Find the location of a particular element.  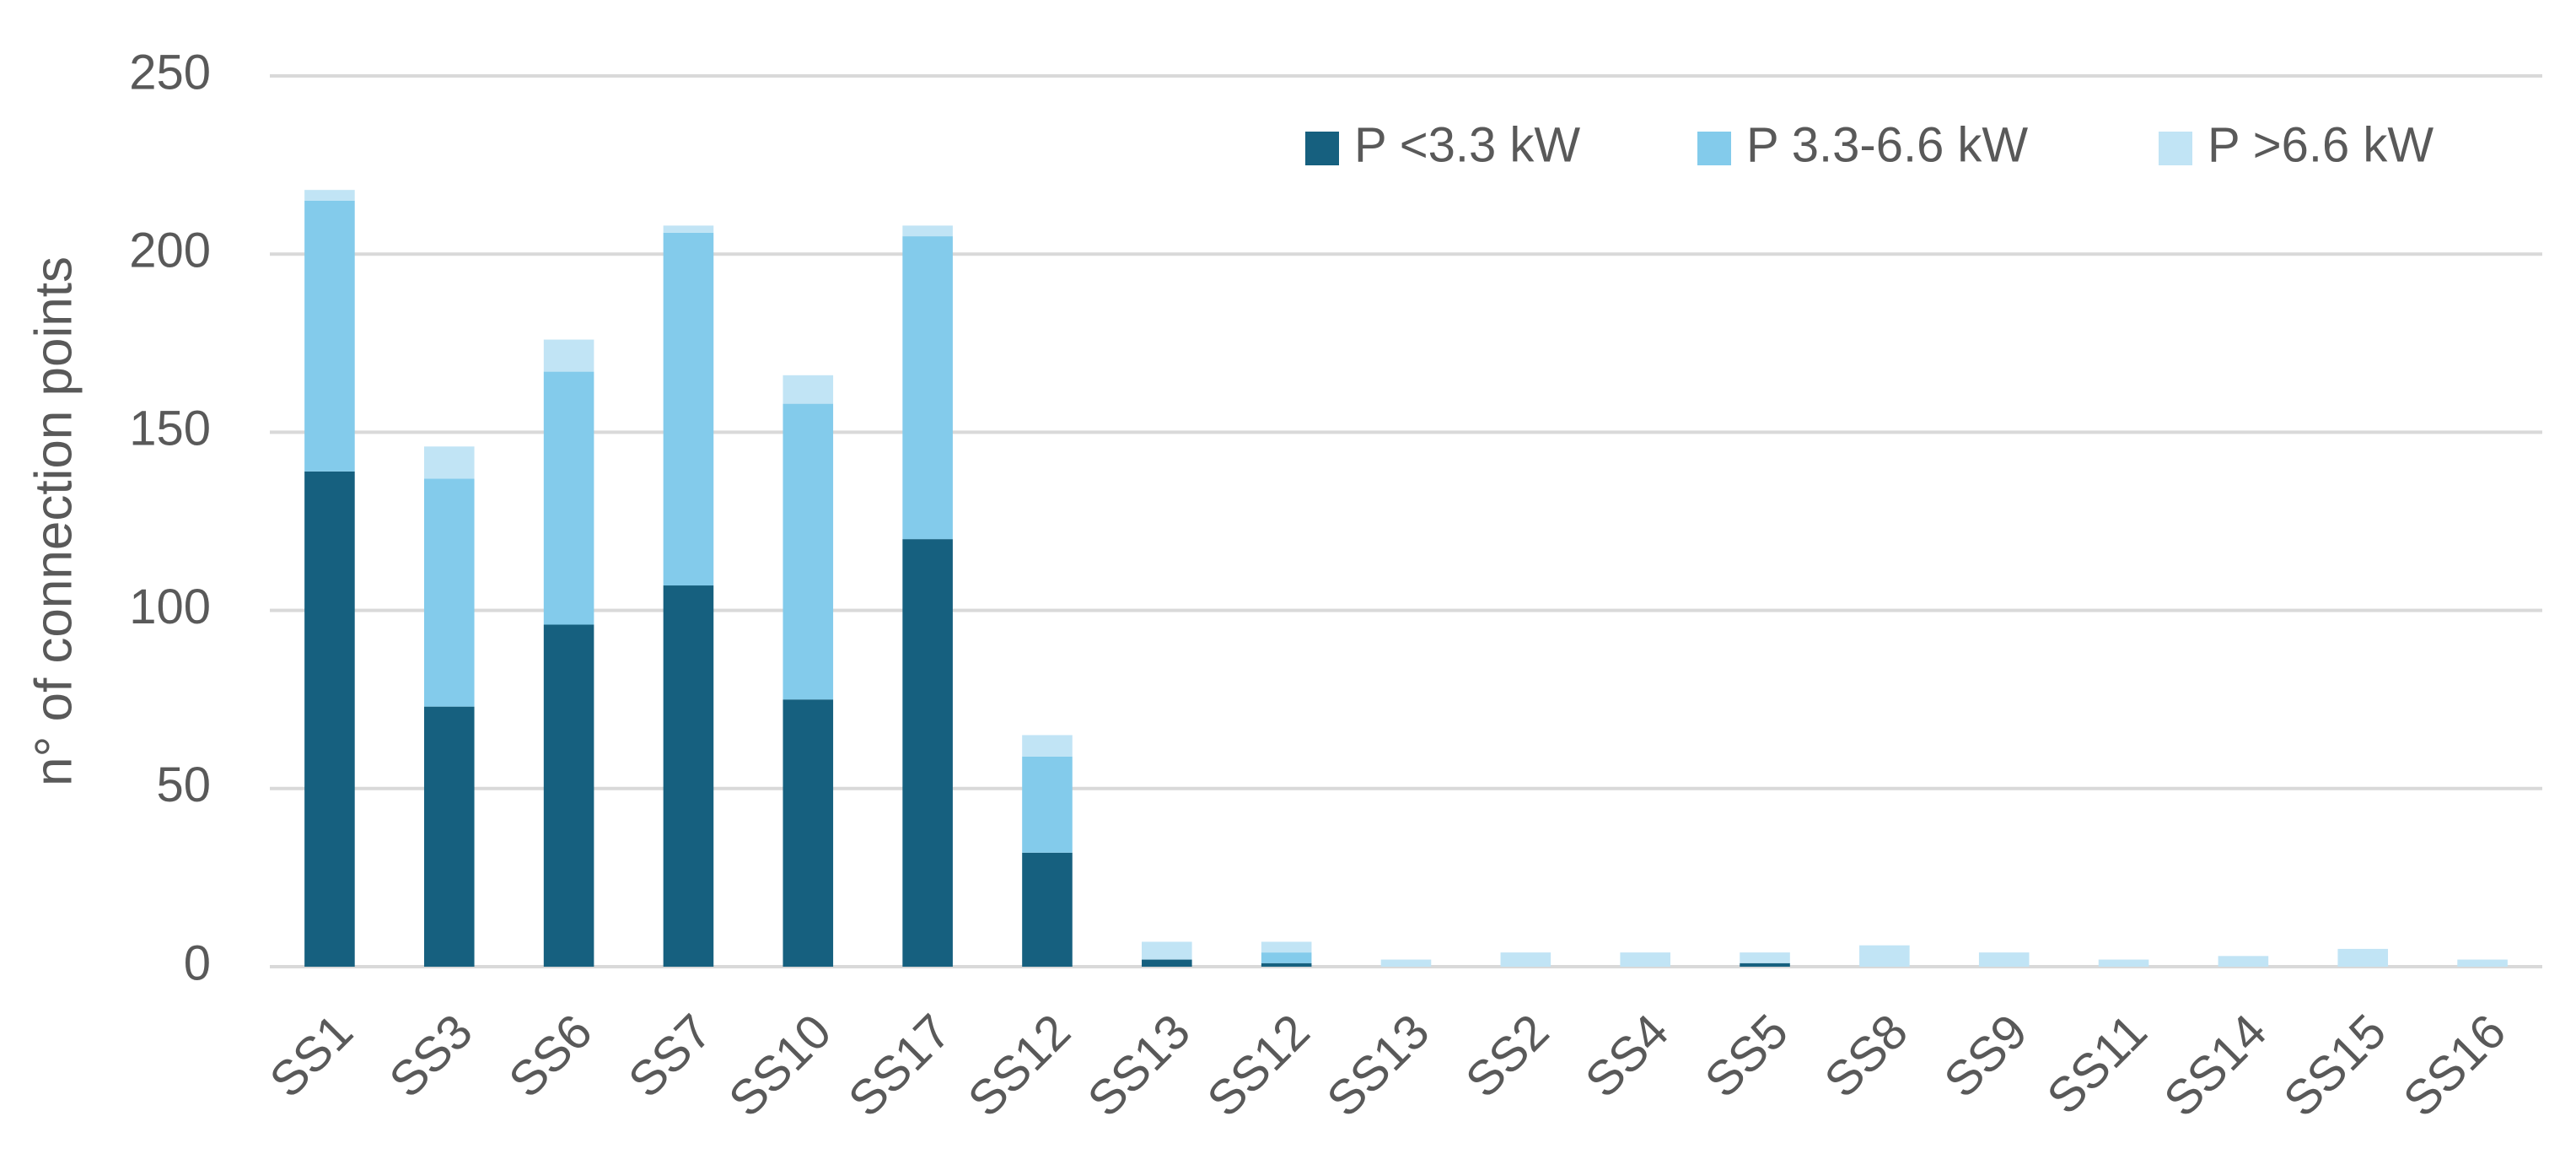

y-tick-label: 250 is located at coordinates (170, 72).